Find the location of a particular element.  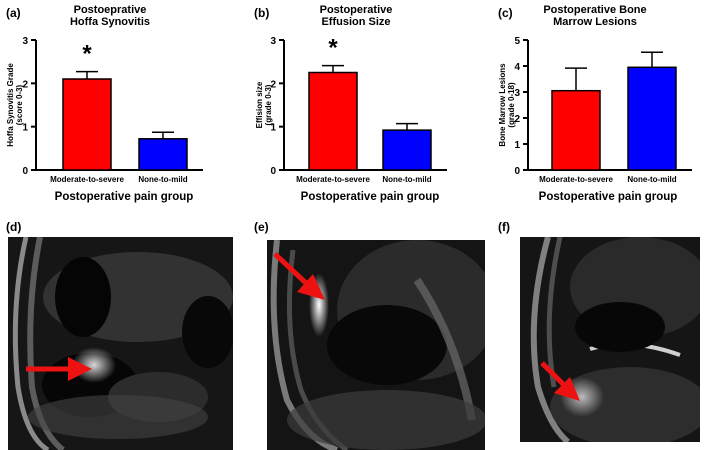

chart-title-line: Marrow Lesions is located at coordinates (595, 22).